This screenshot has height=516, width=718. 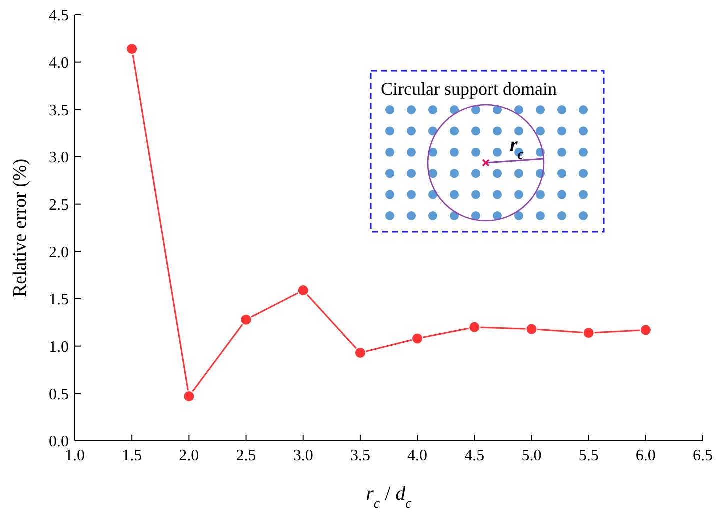 I want to click on x-tick-label: 4.5, so click(x=474, y=455).